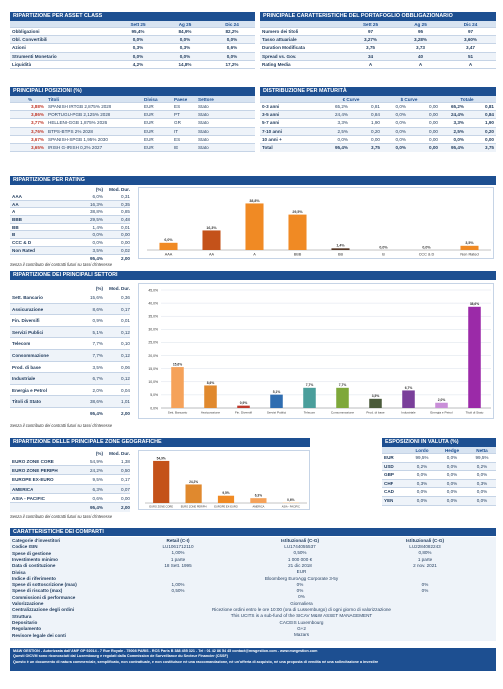 This screenshot has height=689, width=503. What do you see at coordinates (232, 48) in the screenshot?
I see `cell: 0,6%` at bounding box center [232, 48].